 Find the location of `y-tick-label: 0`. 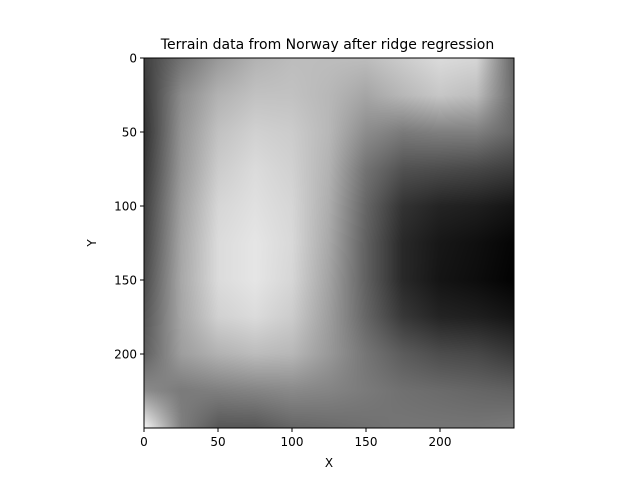

y-tick-label: 0 is located at coordinates (133, 59).